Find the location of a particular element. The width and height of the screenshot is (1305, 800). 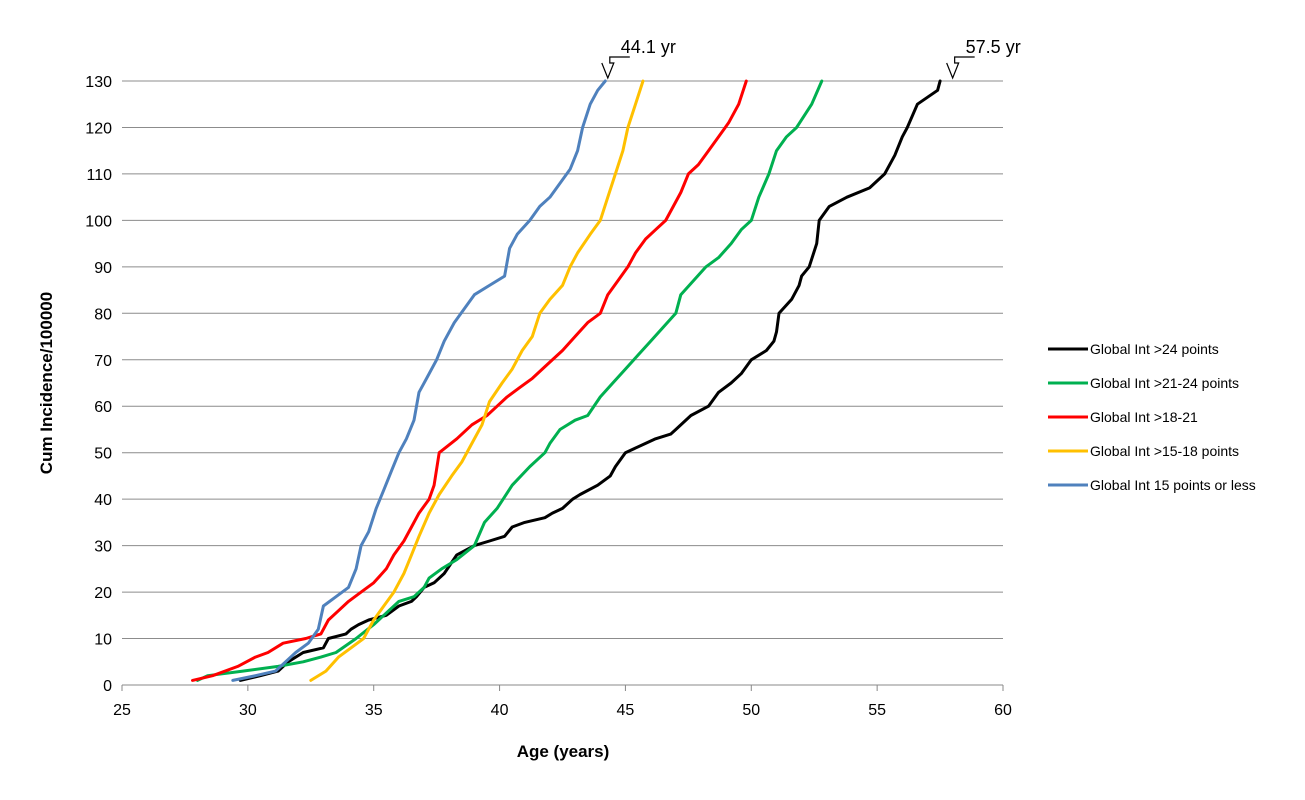

legend-item-2: Global Int >18-21 is located at coordinates (1123, 417).